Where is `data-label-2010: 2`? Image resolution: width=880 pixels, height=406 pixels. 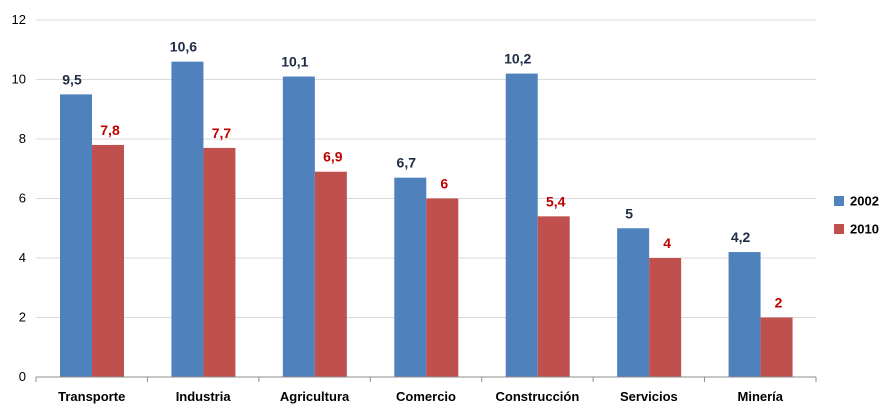
data-label-2010: 2 is located at coordinates (779, 303).